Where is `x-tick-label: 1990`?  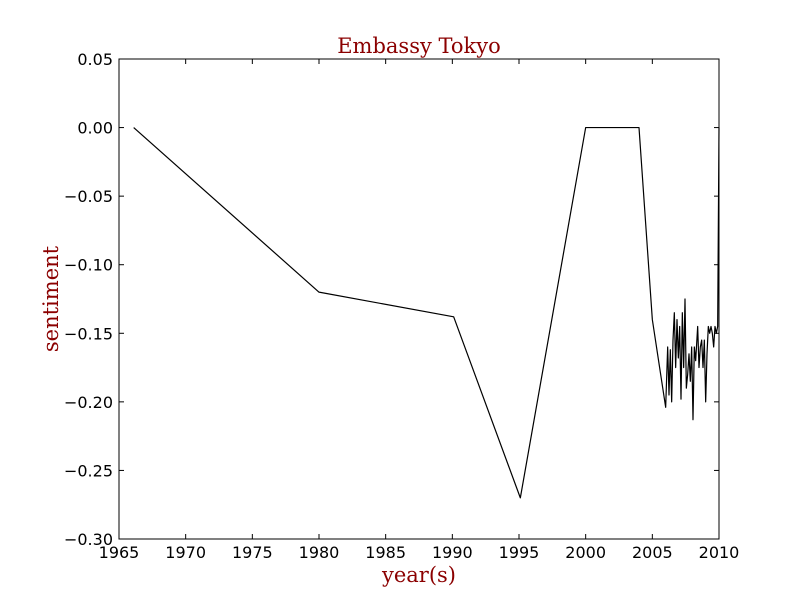
x-tick-label: 1990 is located at coordinates (452, 552).